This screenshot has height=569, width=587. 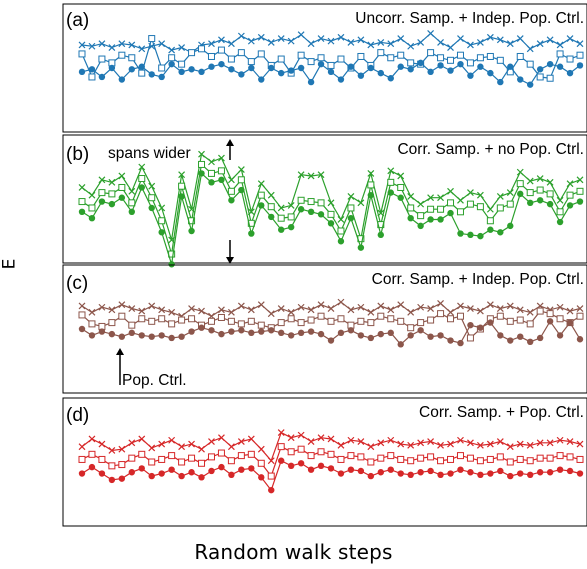 What do you see at coordinates (331, 461) in the screenshot?
I see `panel-d-marks` at bounding box center [331, 461].